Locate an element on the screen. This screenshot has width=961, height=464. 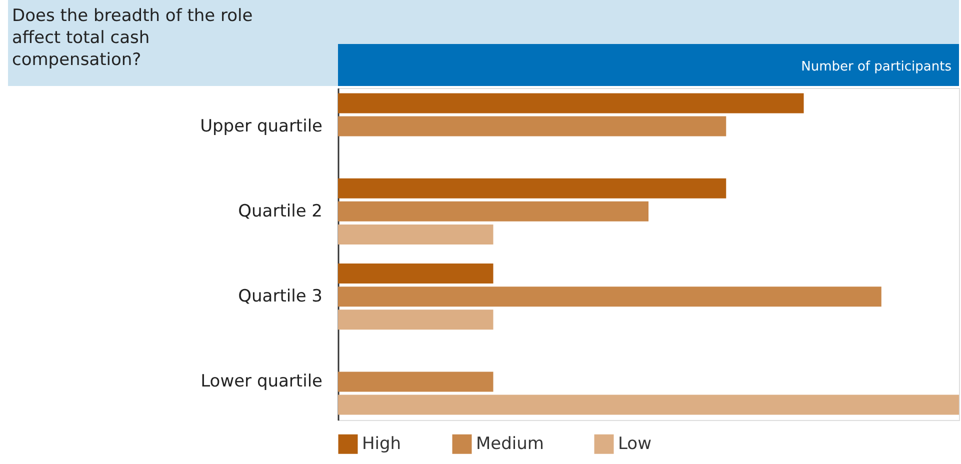
text: Does the breadth of the role affect total cash compensation? is located at coordinates (132, 38).